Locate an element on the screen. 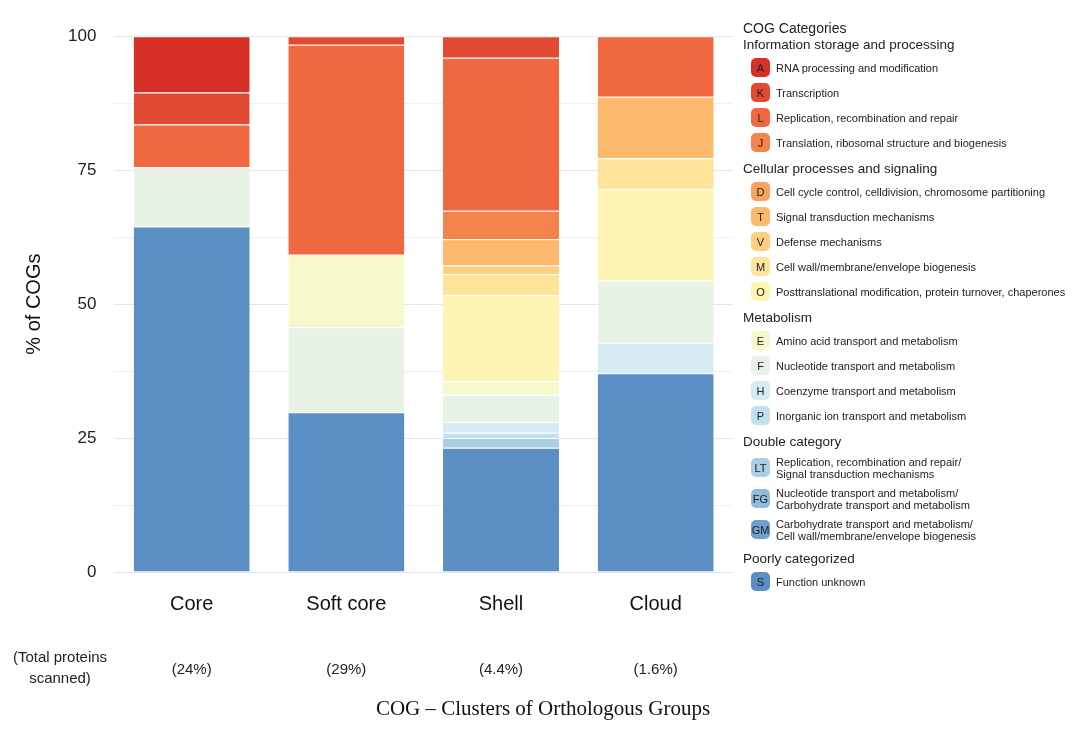 This screenshot has width=1086, height=732. legend-label: Replication, recombination and repair/ Signal transduction mechanisms is located at coordinates (869, 467).